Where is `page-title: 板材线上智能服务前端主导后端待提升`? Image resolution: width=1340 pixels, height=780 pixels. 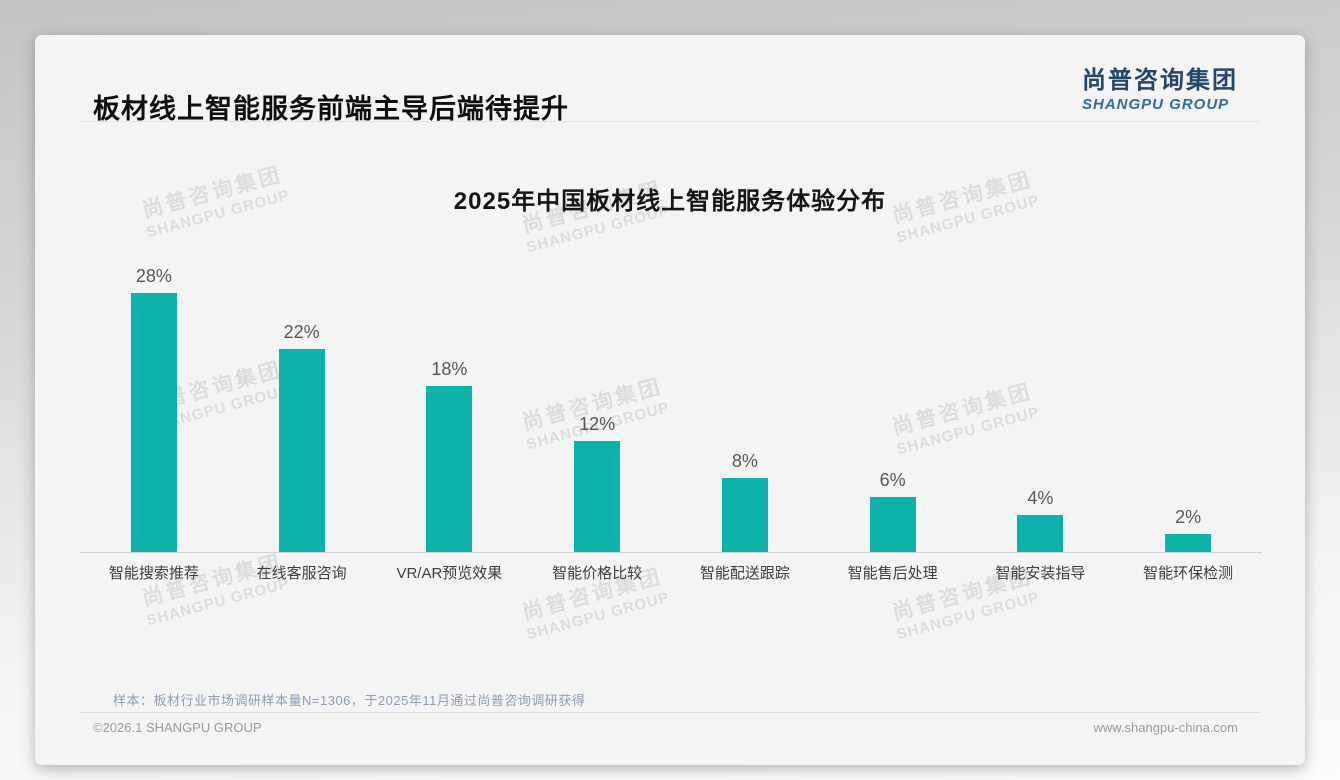 page-title: 板材线上智能服务前端主导后端待提升 is located at coordinates (331, 109).